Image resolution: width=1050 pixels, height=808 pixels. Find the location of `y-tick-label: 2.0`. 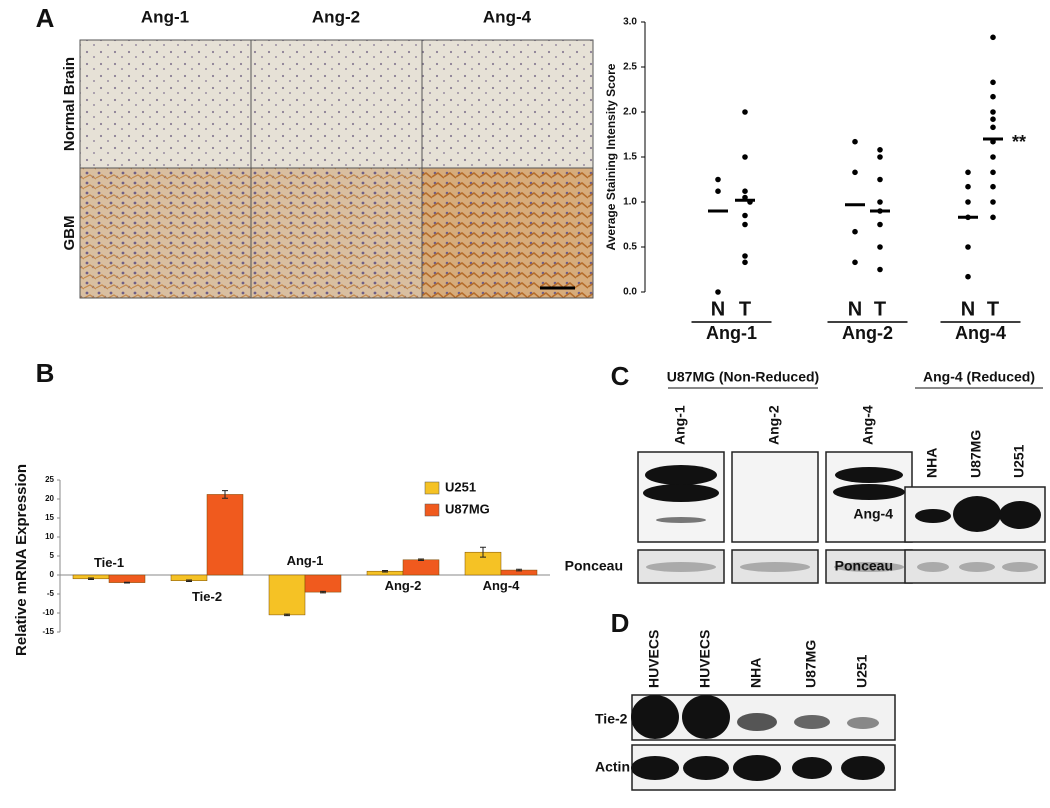

y-tick-label: 2.0 is located at coordinates (630, 112).